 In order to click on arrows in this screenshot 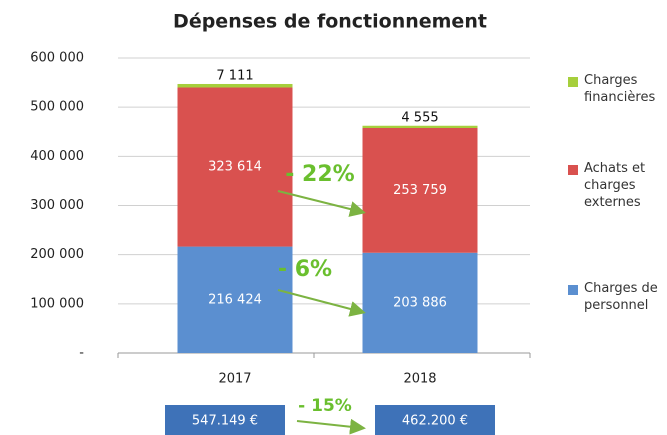, I will do `click(321, 312)`.